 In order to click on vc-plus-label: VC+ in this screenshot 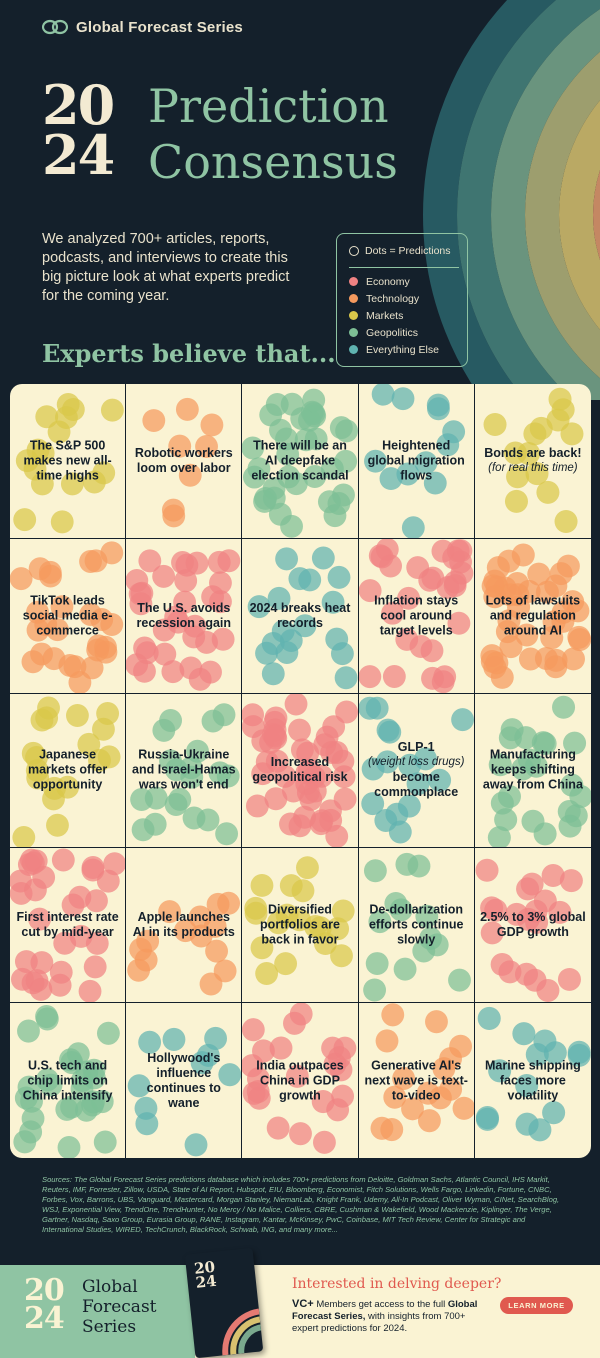, I will do `click(303, 1304)`.